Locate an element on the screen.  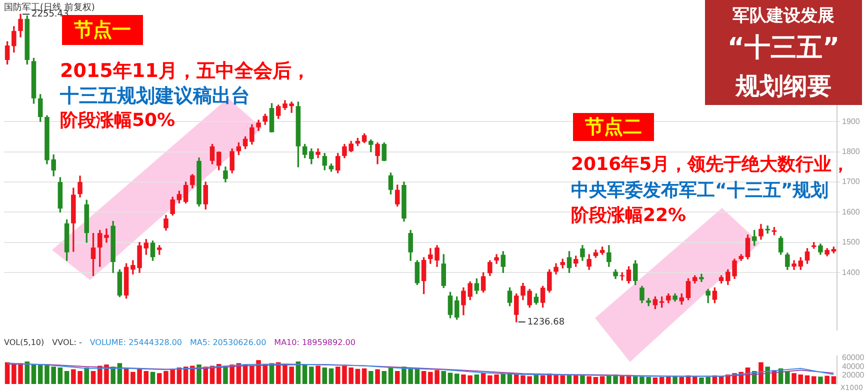
y-tick-label: 40000 is located at coordinates (853, 366).